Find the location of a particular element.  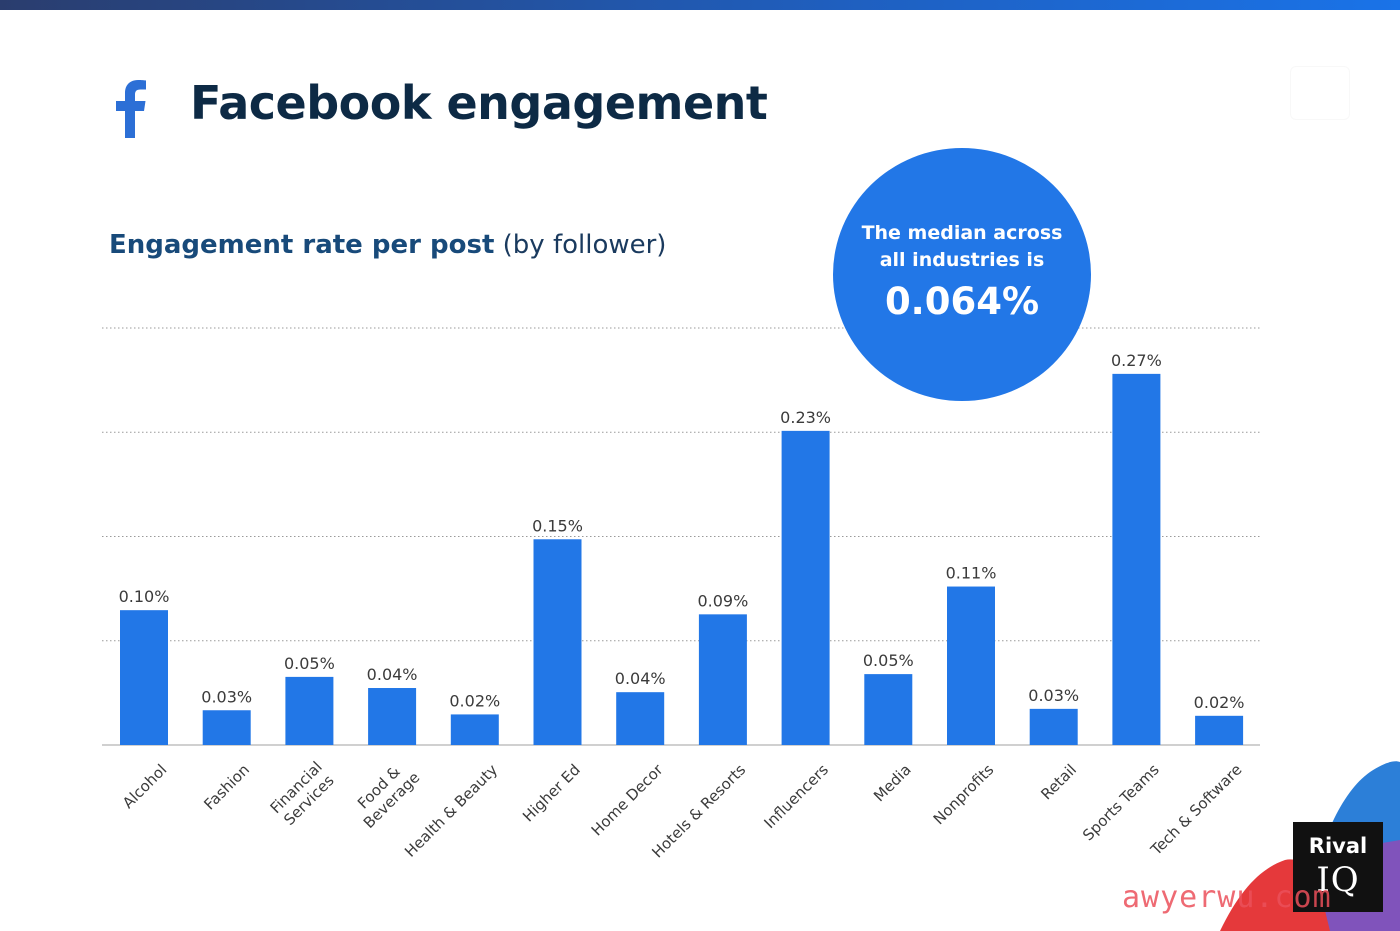

category-label-line: Higher Ed is located at coordinates (551, 793).